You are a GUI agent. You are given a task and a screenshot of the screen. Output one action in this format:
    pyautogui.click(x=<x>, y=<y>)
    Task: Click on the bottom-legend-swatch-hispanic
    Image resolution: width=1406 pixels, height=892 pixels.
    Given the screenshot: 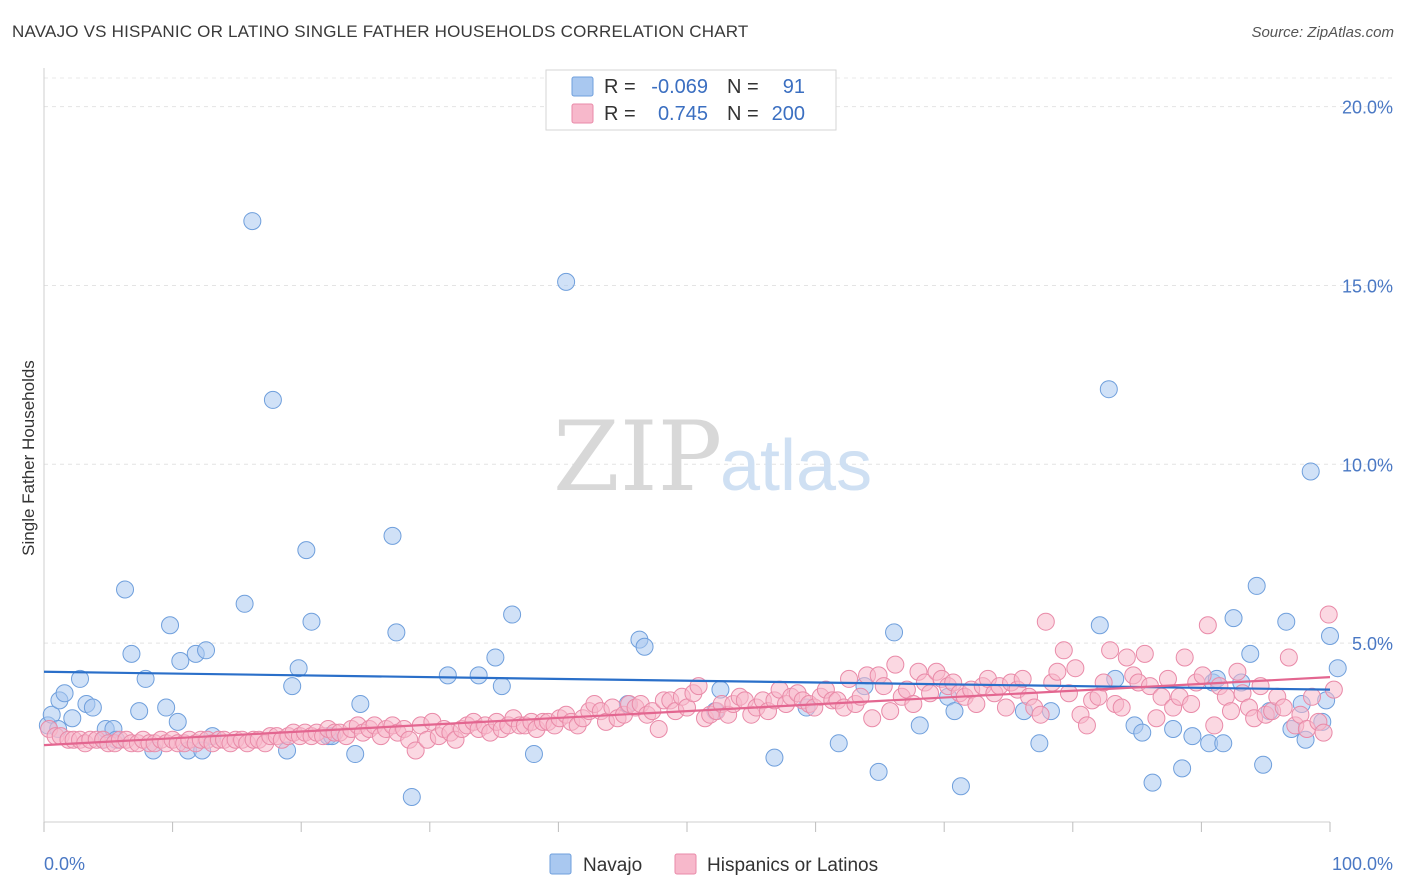 What is the action you would take?
    pyautogui.click(x=685, y=864)
    